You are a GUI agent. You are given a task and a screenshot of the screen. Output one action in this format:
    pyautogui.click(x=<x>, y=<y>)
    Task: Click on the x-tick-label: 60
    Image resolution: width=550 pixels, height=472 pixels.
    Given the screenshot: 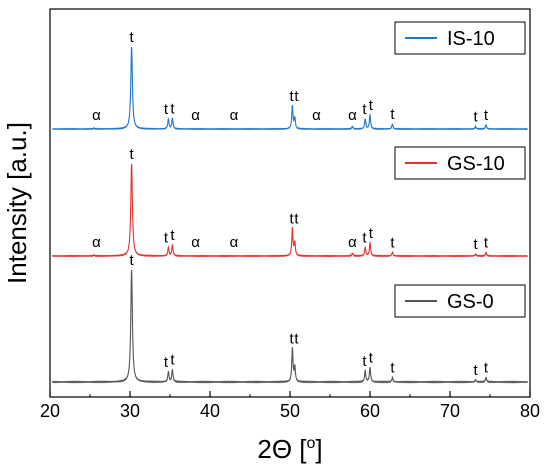 What is the action you would take?
    pyautogui.click(x=370, y=411)
    